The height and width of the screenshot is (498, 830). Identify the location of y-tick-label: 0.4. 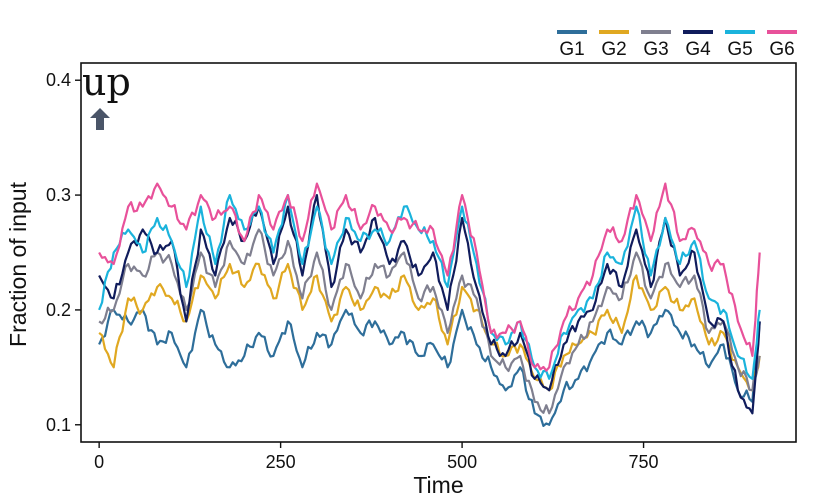
(58, 80).